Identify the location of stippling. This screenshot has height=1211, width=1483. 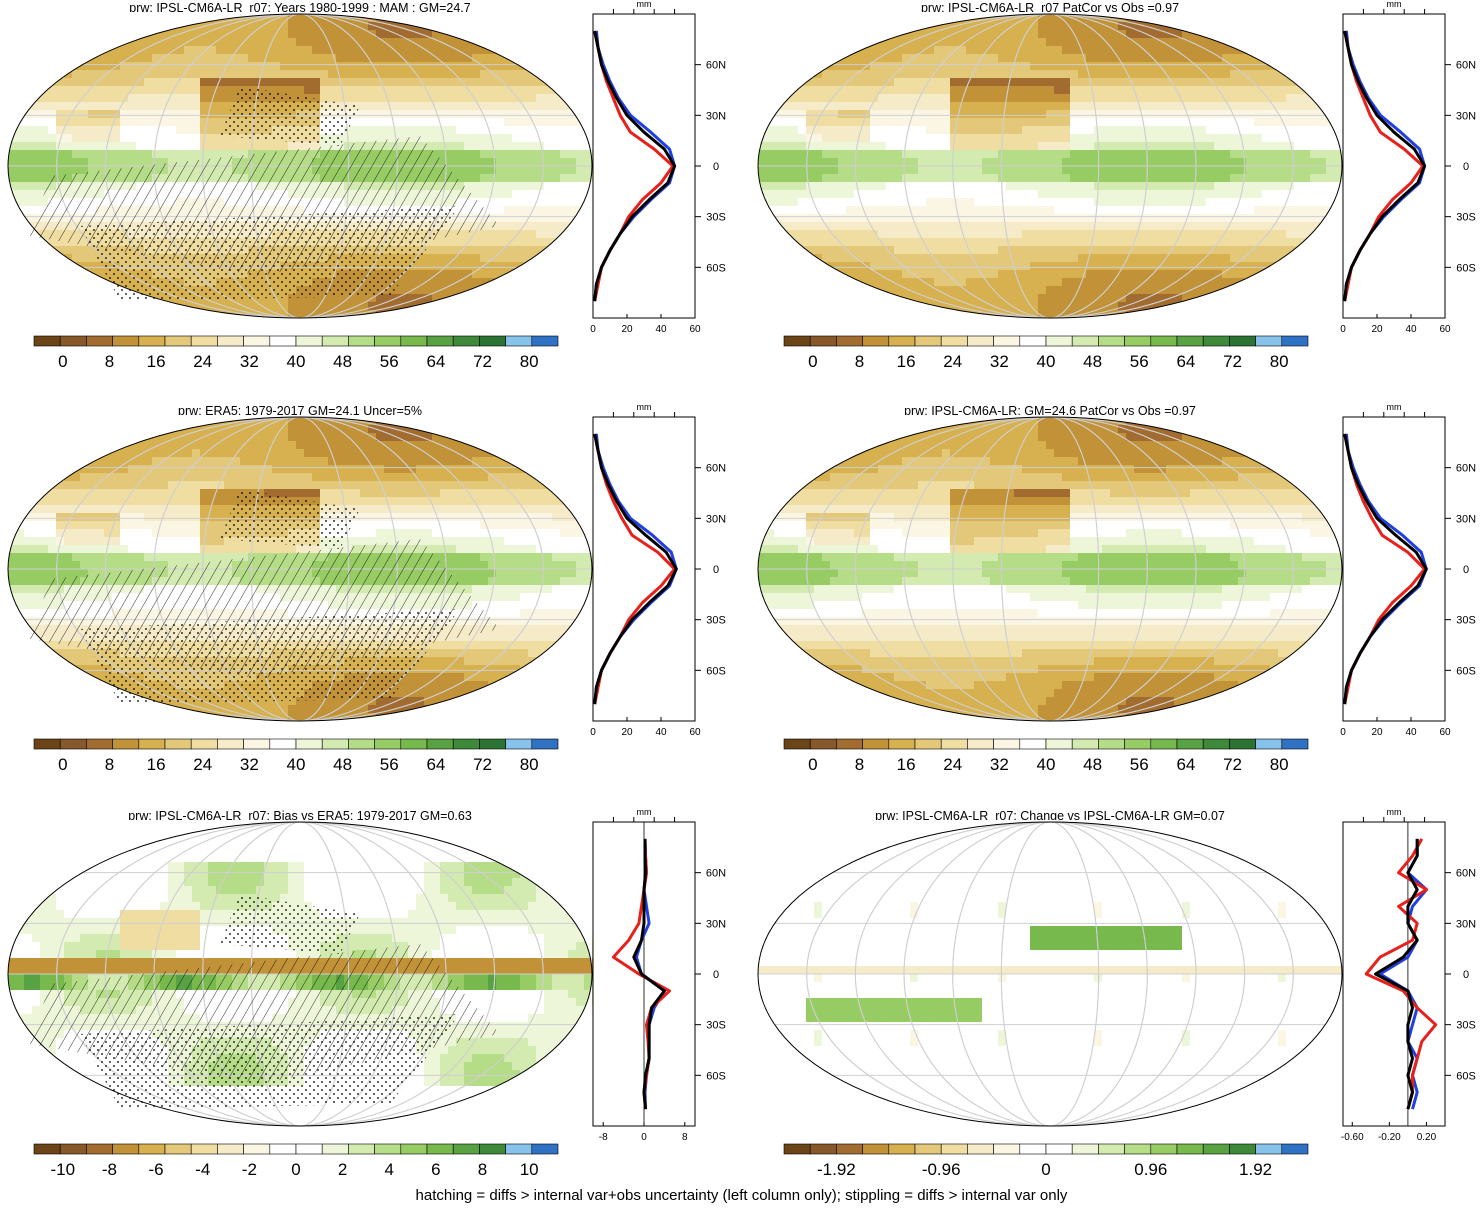
(290, 116).